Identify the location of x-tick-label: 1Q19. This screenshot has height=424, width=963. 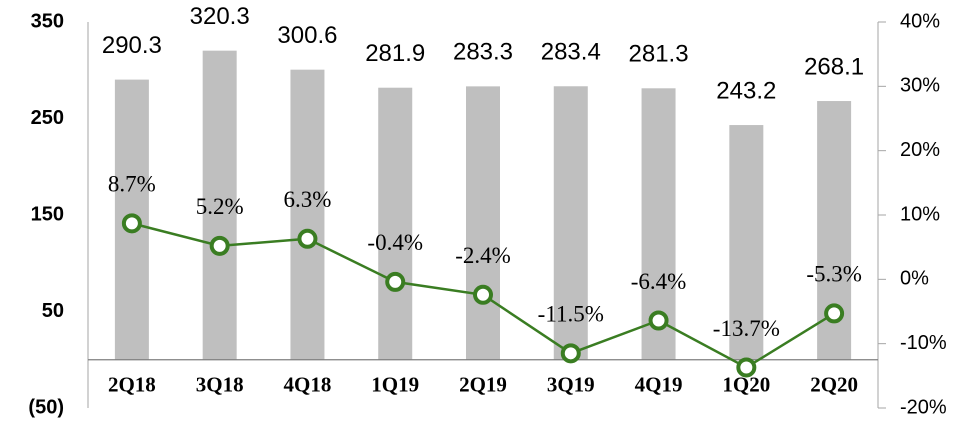
(395, 385).